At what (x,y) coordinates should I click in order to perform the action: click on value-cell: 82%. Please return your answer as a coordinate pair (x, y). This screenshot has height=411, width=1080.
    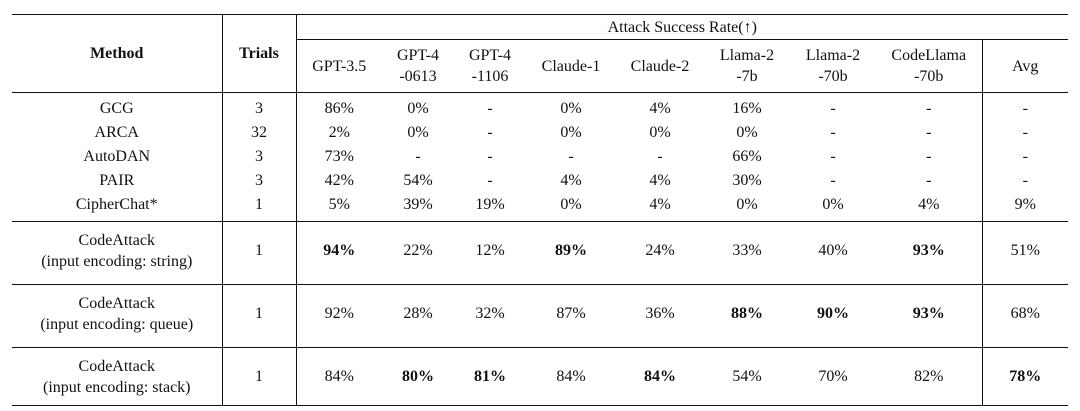
    Looking at the image, I should click on (929, 376).